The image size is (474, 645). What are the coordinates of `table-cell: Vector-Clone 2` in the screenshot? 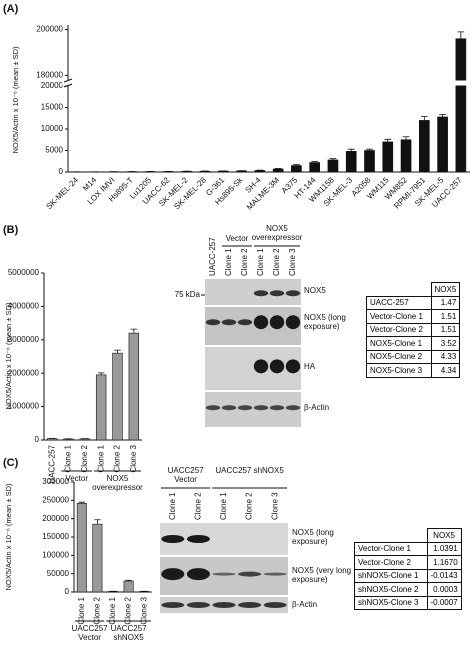 It's located at (399, 329).